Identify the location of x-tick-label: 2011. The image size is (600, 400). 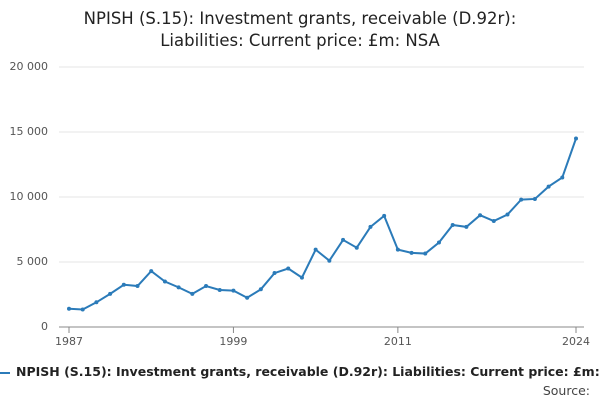
(398, 341).